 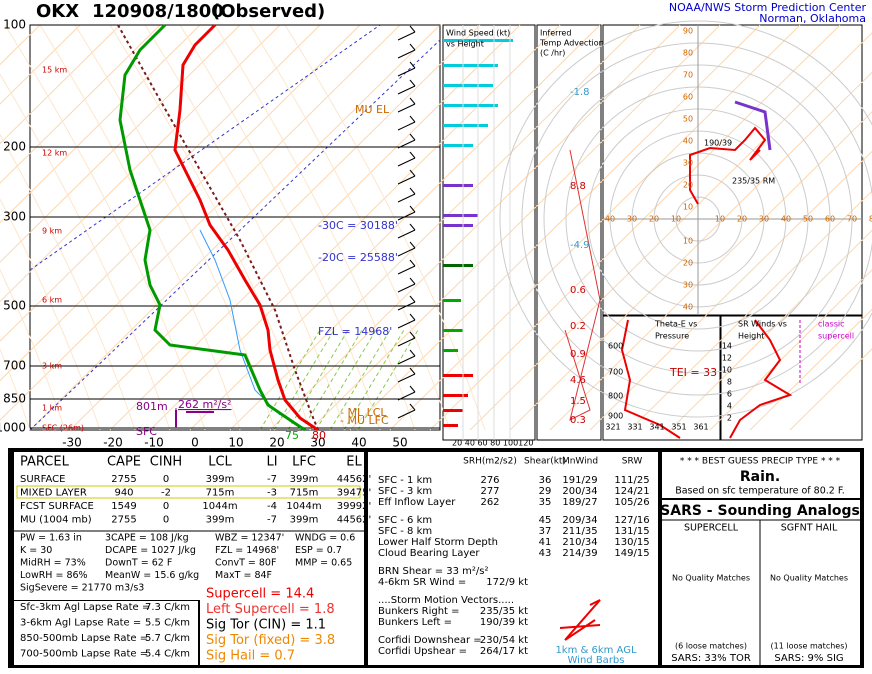 I want to click on index: Sig Tor (CIN) = 1.1, so click(x=266, y=625).